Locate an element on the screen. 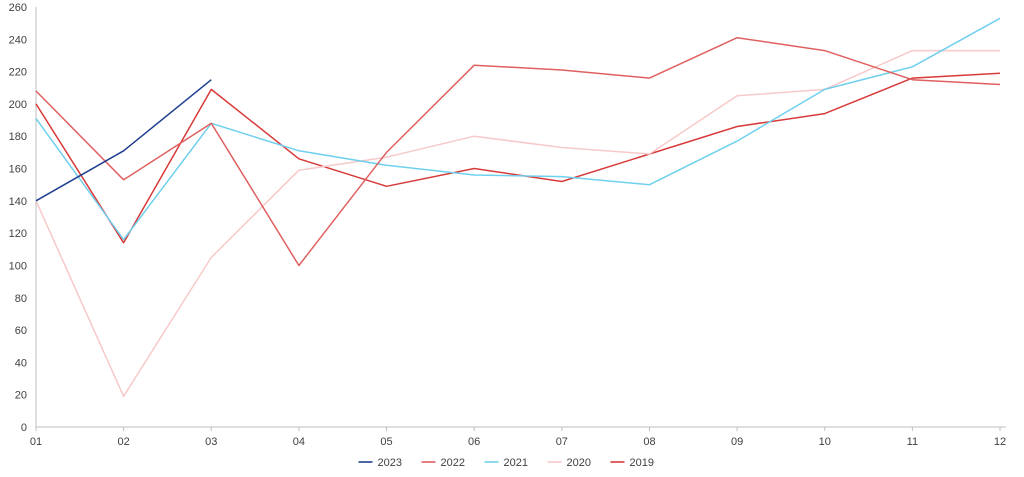  y-tick-label: 180 is located at coordinates (18, 137).